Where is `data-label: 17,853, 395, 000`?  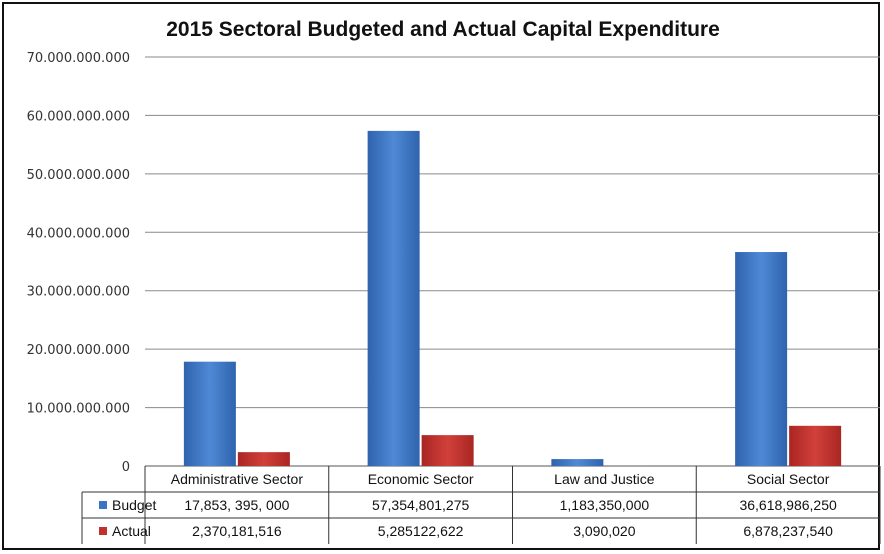 data-label: 17,853, 395, 000 is located at coordinates (236, 505).